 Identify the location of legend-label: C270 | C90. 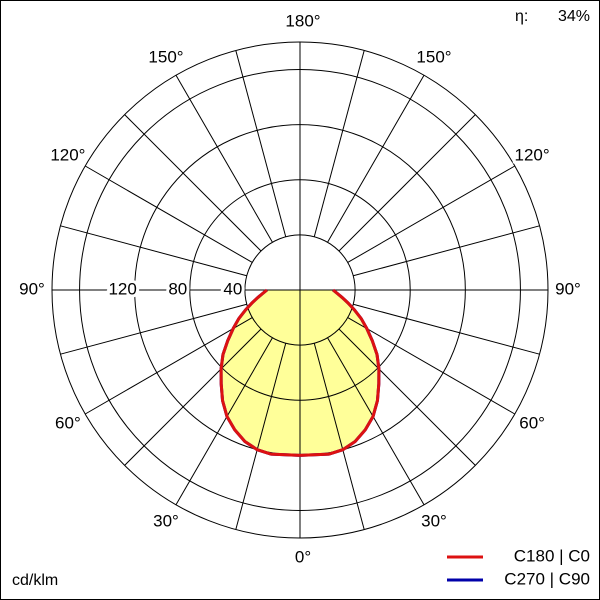
(547, 578).